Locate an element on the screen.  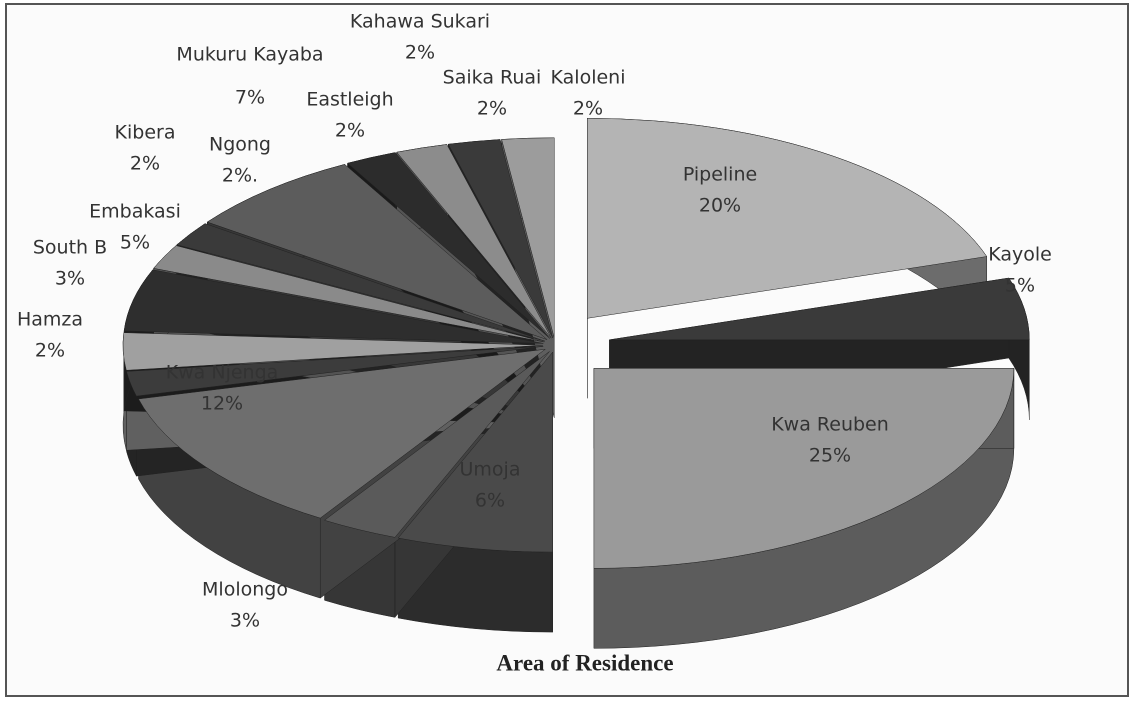
slice-label: Ngong is located at coordinates (240, 145).